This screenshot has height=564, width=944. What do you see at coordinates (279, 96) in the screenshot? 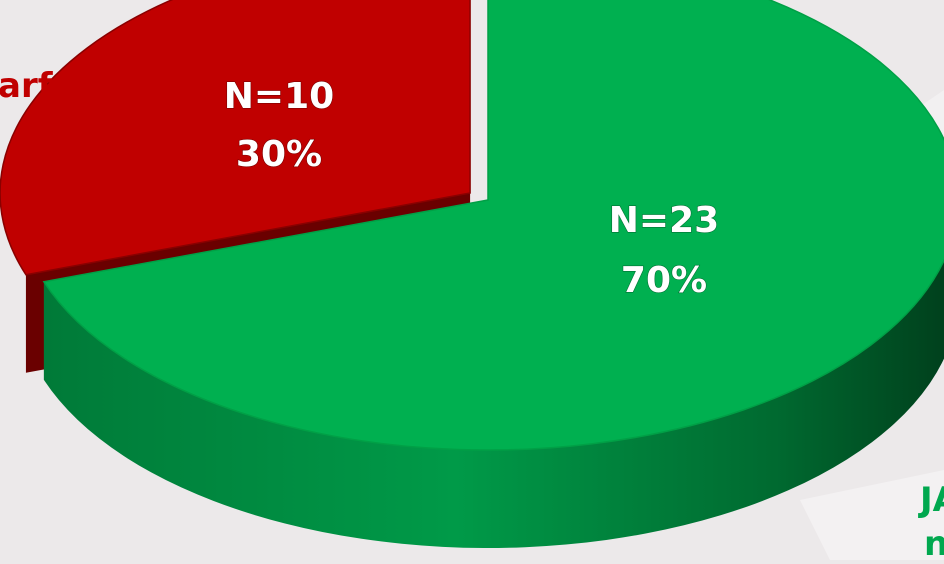
I see `slice-label-n: N=10` at bounding box center [279, 96].